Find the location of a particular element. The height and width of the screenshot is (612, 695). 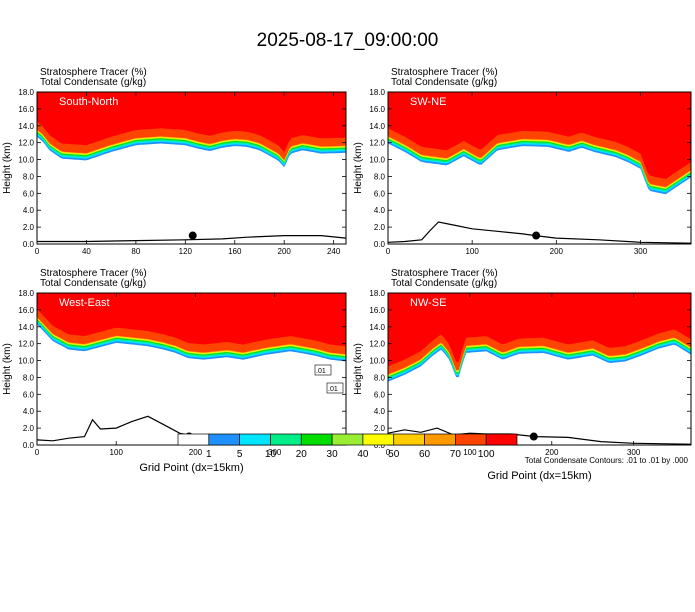

colorbar-label: 100 is located at coordinates (486, 454).